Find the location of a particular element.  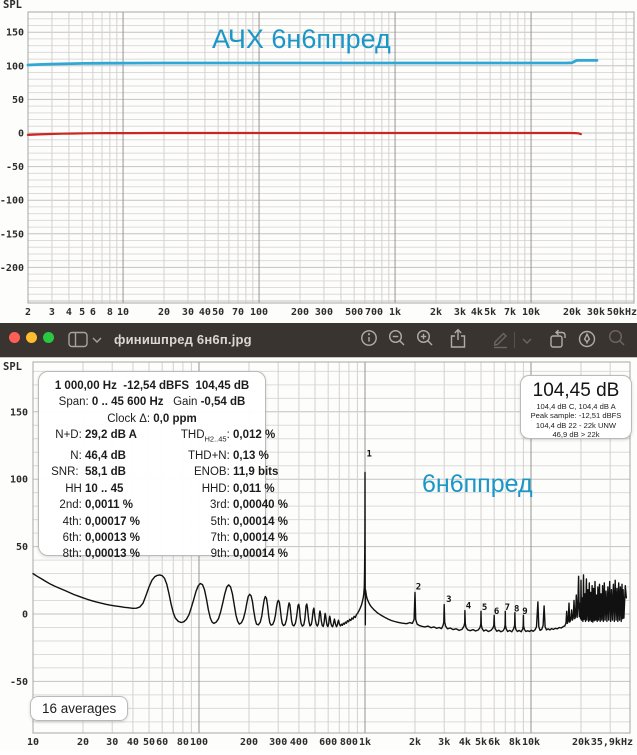

zoom-in-button is located at coordinates (425, 340).